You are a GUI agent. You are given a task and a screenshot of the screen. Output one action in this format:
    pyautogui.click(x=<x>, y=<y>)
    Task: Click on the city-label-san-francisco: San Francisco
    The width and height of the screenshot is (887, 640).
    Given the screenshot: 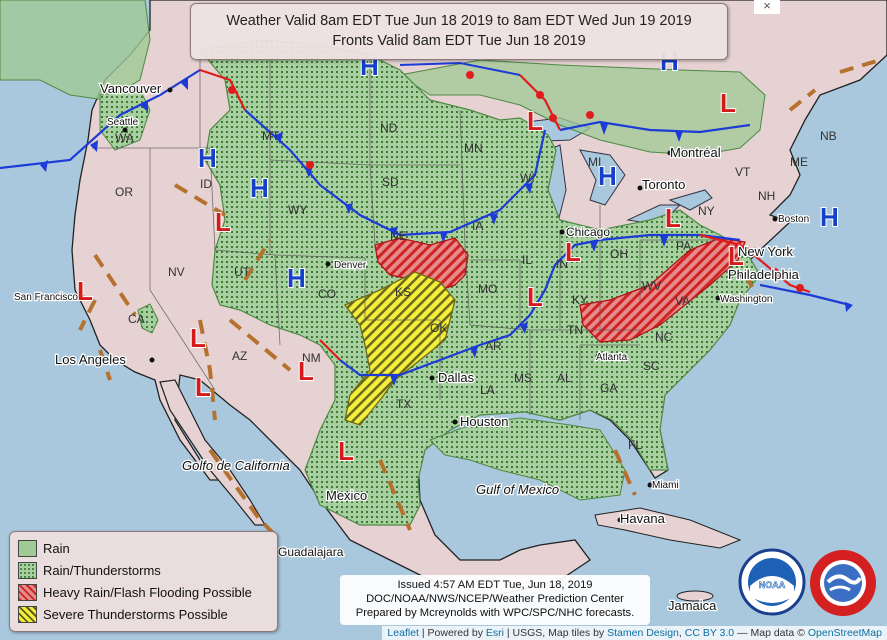 What is the action you would take?
    pyautogui.click(x=46, y=297)
    